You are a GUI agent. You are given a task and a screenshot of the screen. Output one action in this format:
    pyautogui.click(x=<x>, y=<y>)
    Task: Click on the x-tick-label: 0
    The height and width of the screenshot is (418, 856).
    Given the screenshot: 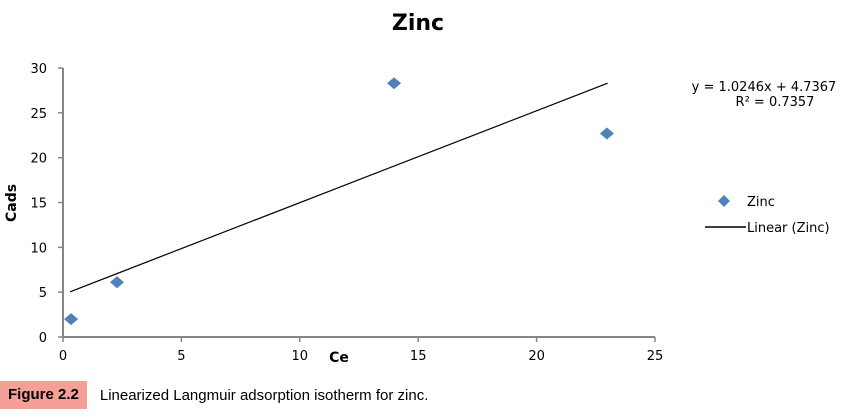 What is the action you would take?
    pyautogui.click(x=63, y=356)
    